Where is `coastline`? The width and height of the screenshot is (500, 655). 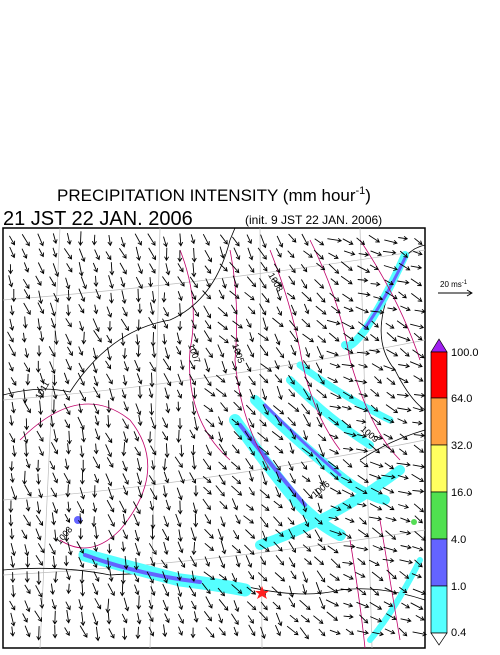
coastline is located at coordinates (392, 445).